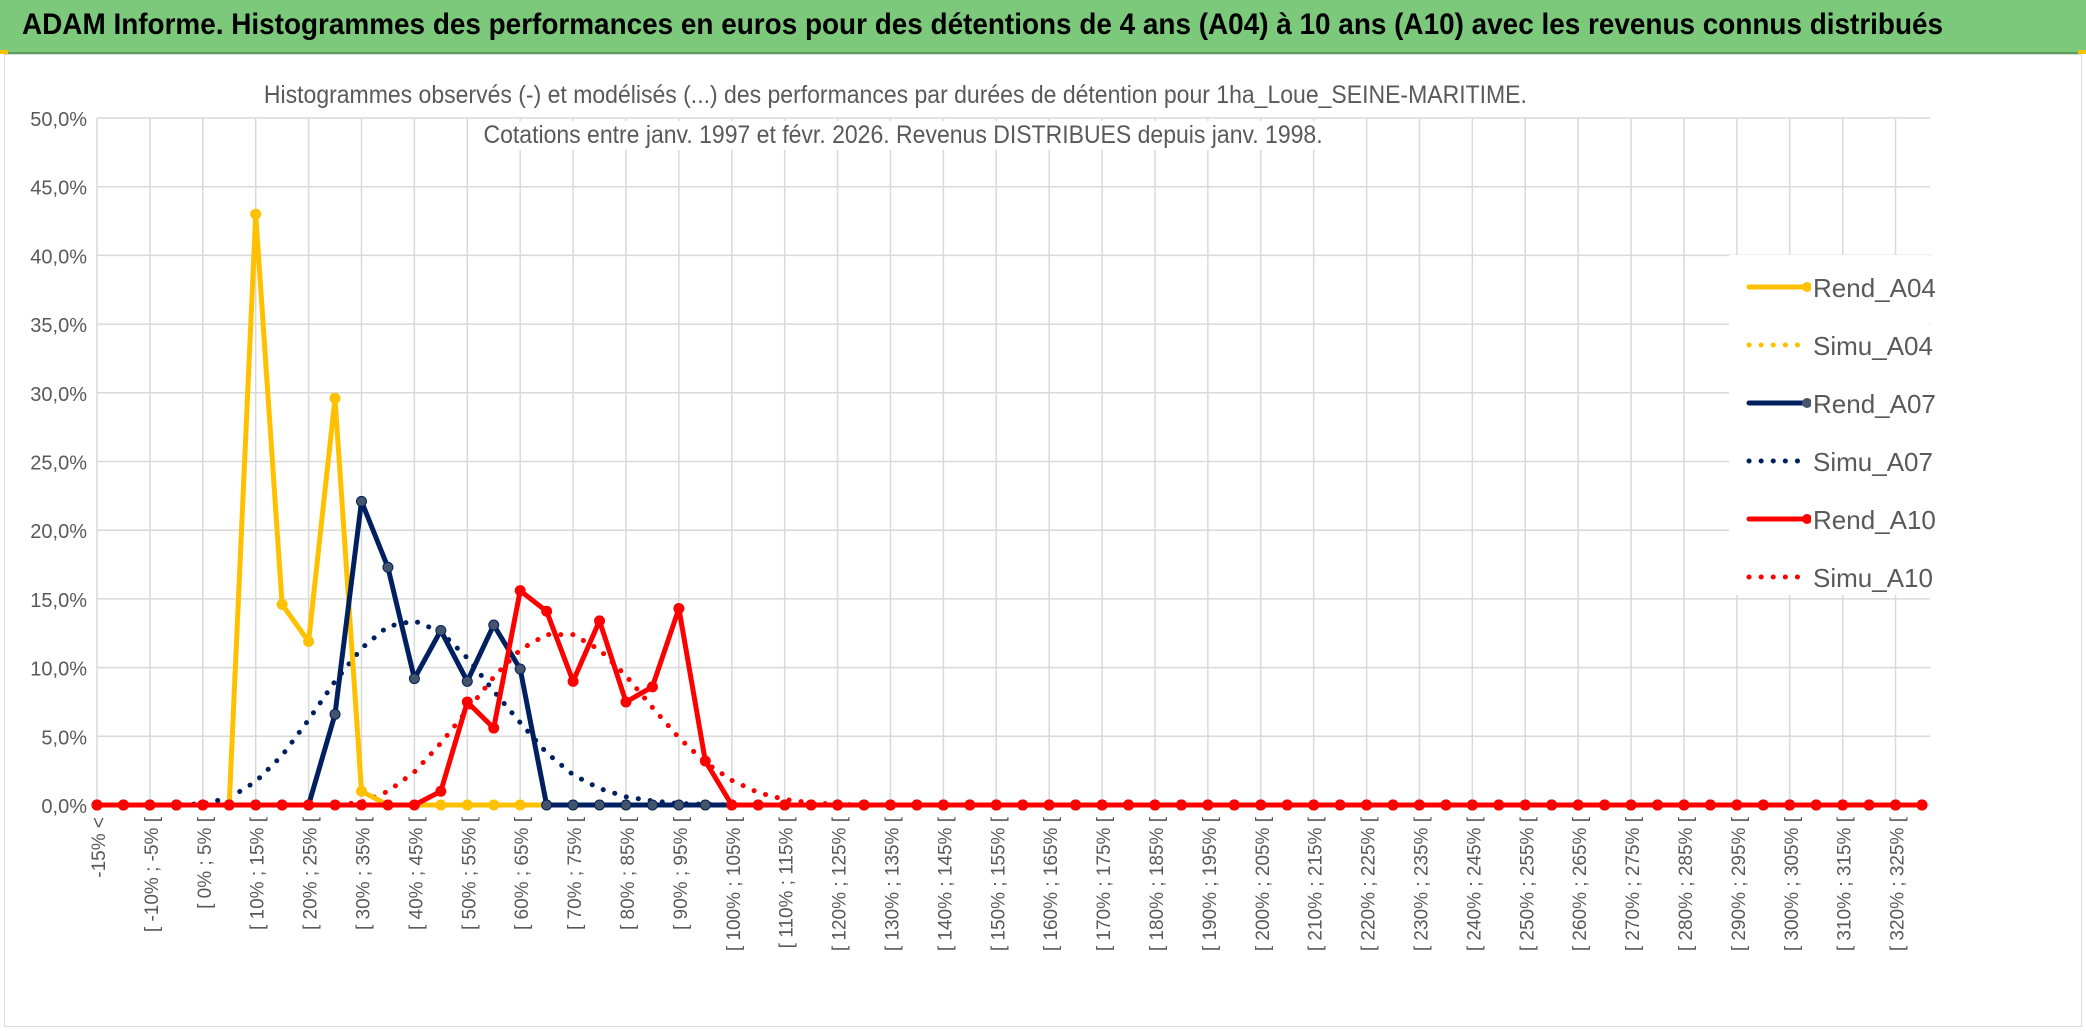 The width and height of the screenshot is (2086, 1031). Describe the element at coordinates (945, 883) in the screenshot. I see `x-tick-label: [ 140% ; 145% [` at that location.